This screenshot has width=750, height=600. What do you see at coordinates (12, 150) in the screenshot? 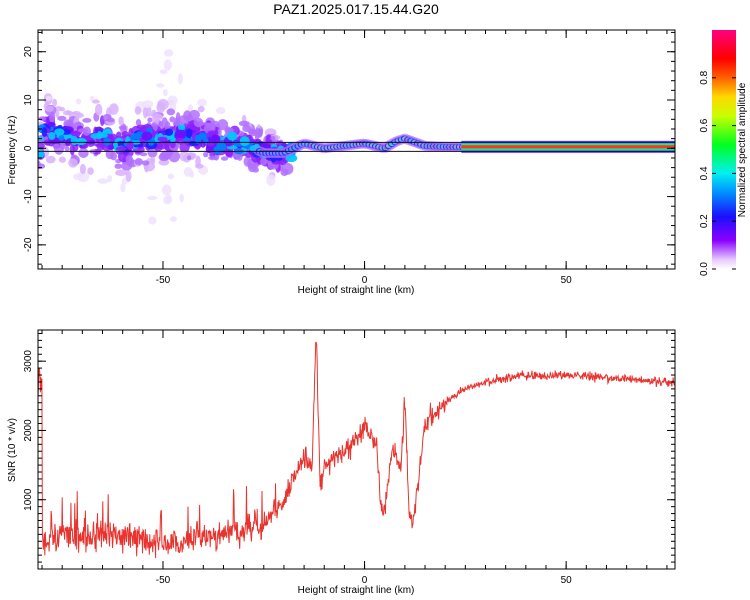
I see `spectrogram-y-label: Frequency (Hz)` at bounding box center [12, 150].